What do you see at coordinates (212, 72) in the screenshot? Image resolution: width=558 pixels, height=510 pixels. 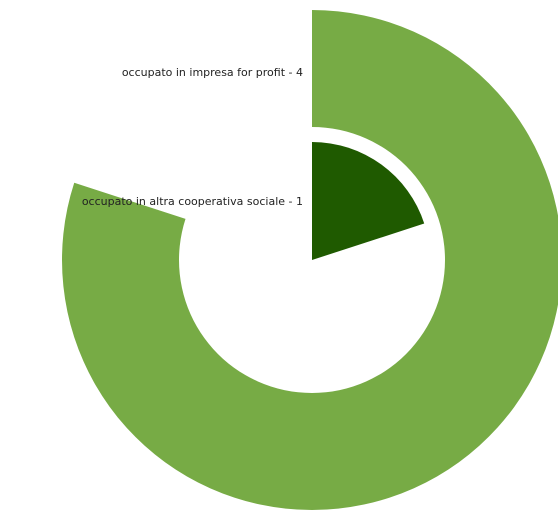 I see `label-impresa-for-profit: occupato in impresa for profit - 4` at bounding box center [212, 72].